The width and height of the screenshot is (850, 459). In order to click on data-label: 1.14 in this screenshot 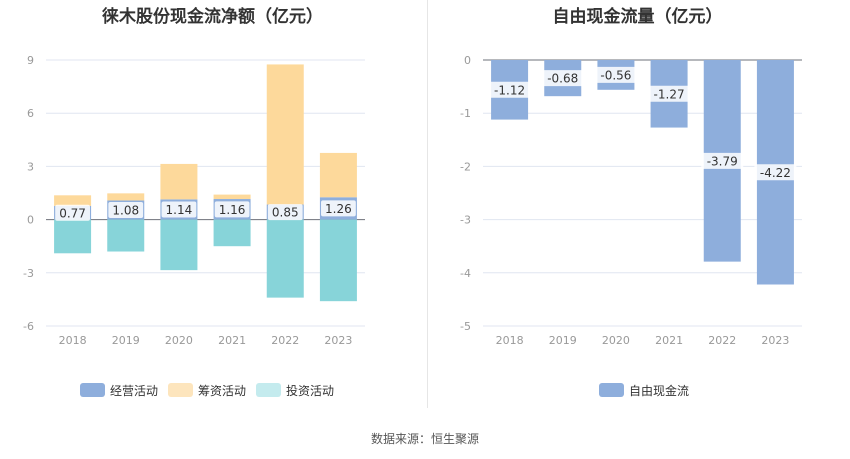, I will do `click(179, 210)`.